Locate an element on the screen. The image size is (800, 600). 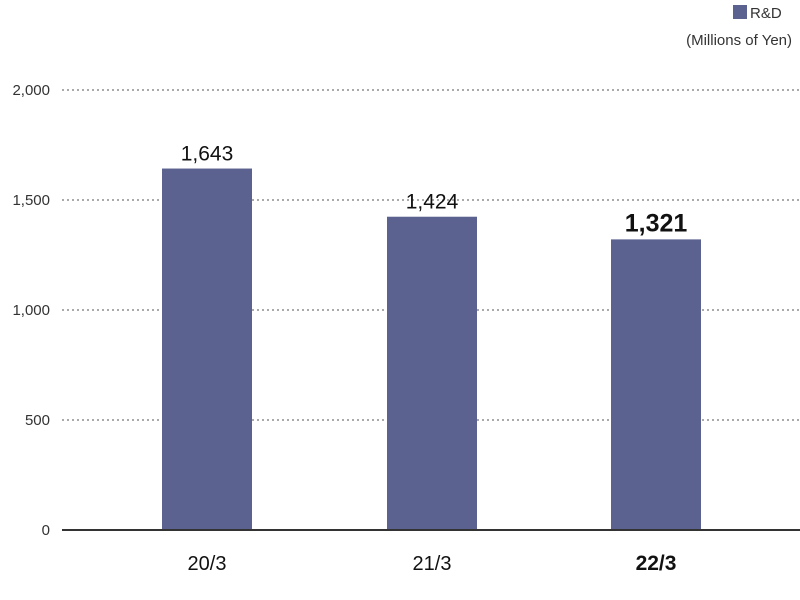
data-label: 1,424 is located at coordinates (432, 202).